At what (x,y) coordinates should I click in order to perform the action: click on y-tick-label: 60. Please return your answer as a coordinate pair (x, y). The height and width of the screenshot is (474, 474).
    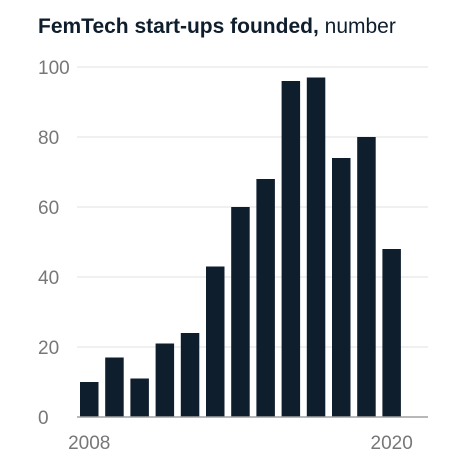
    Looking at the image, I should click on (48, 208).